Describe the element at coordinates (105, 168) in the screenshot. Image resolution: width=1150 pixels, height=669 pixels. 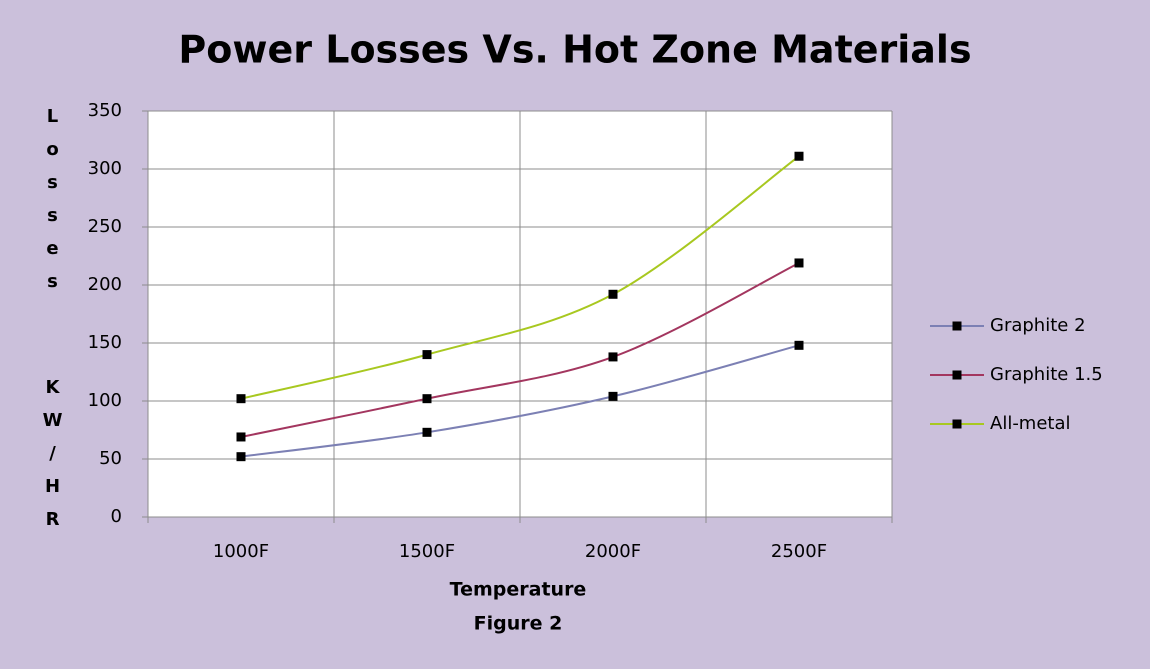
I see `y-tick-label: 300` at that location.